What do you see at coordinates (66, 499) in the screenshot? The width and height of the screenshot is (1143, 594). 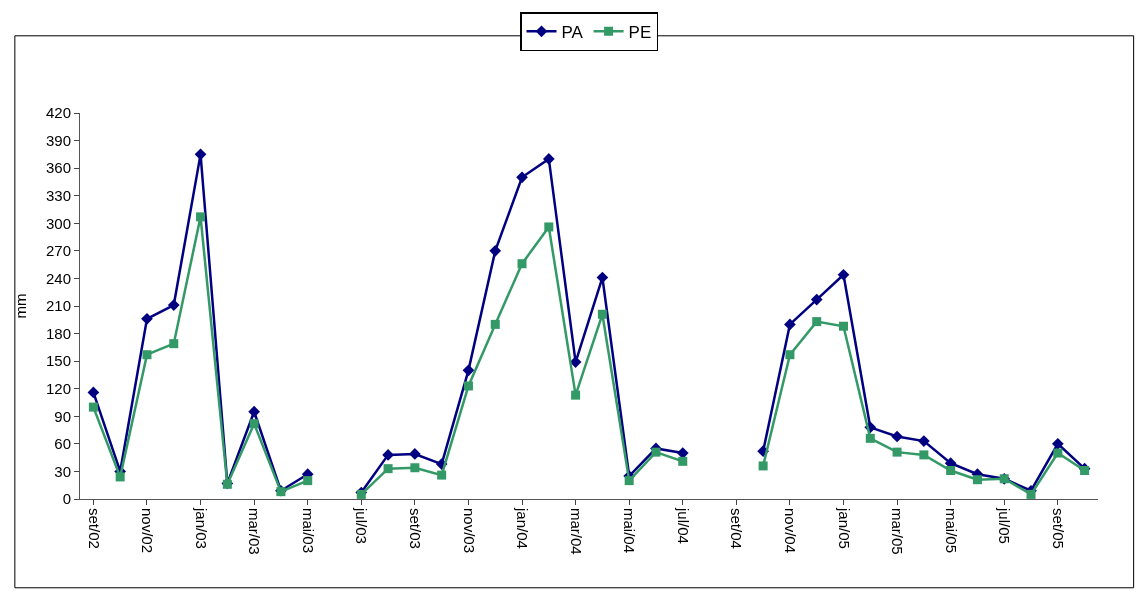 I see `y-tick-label: 0` at bounding box center [66, 499].